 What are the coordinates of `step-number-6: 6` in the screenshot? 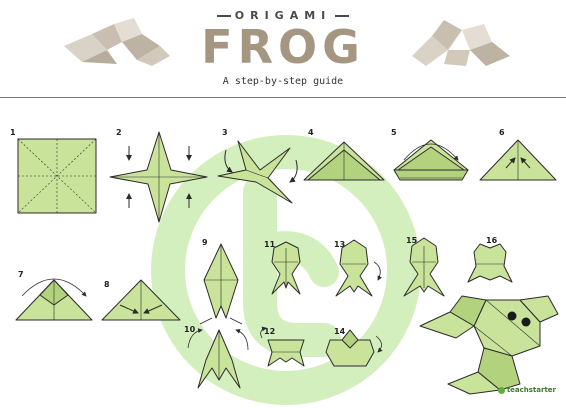 It's located at (502, 132).